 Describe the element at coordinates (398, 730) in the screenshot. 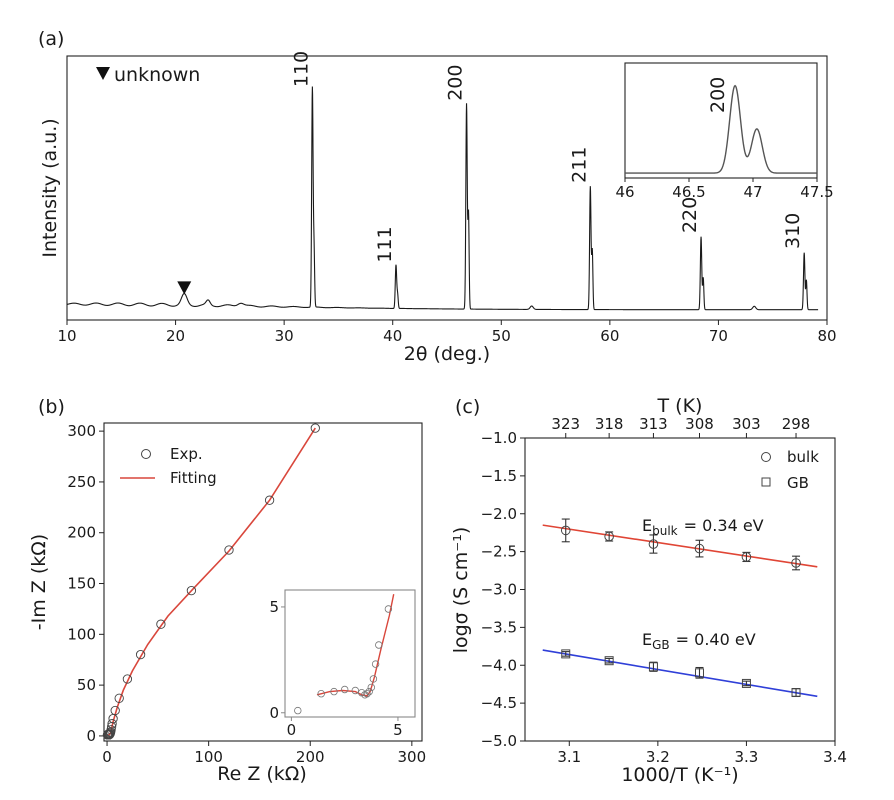

I see `inset-x-tick-label: 5` at that location.